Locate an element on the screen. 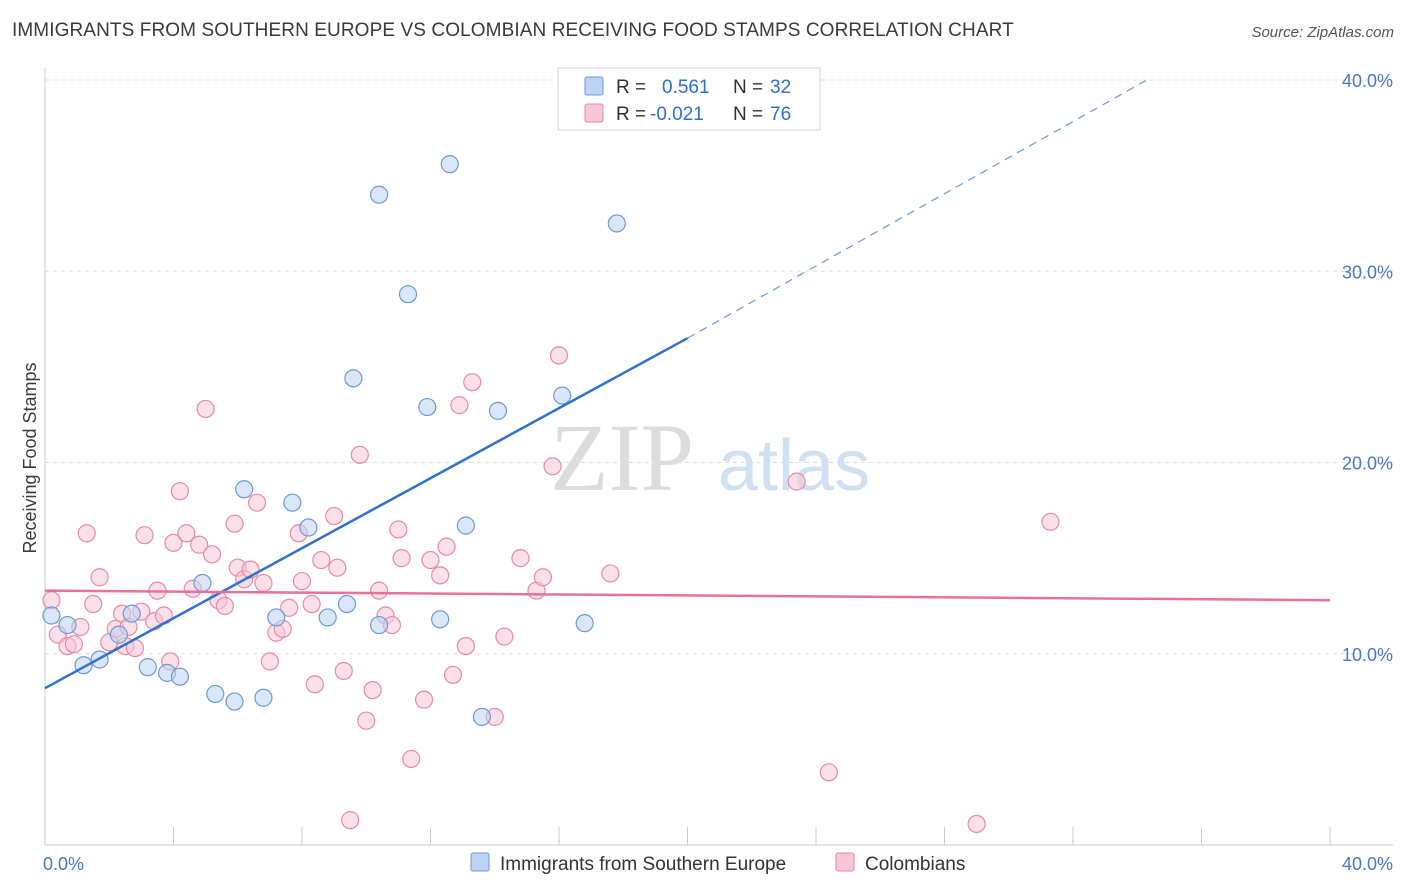 The image size is (1406, 892). trend-line-colombians is located at coordinates (687, 595).